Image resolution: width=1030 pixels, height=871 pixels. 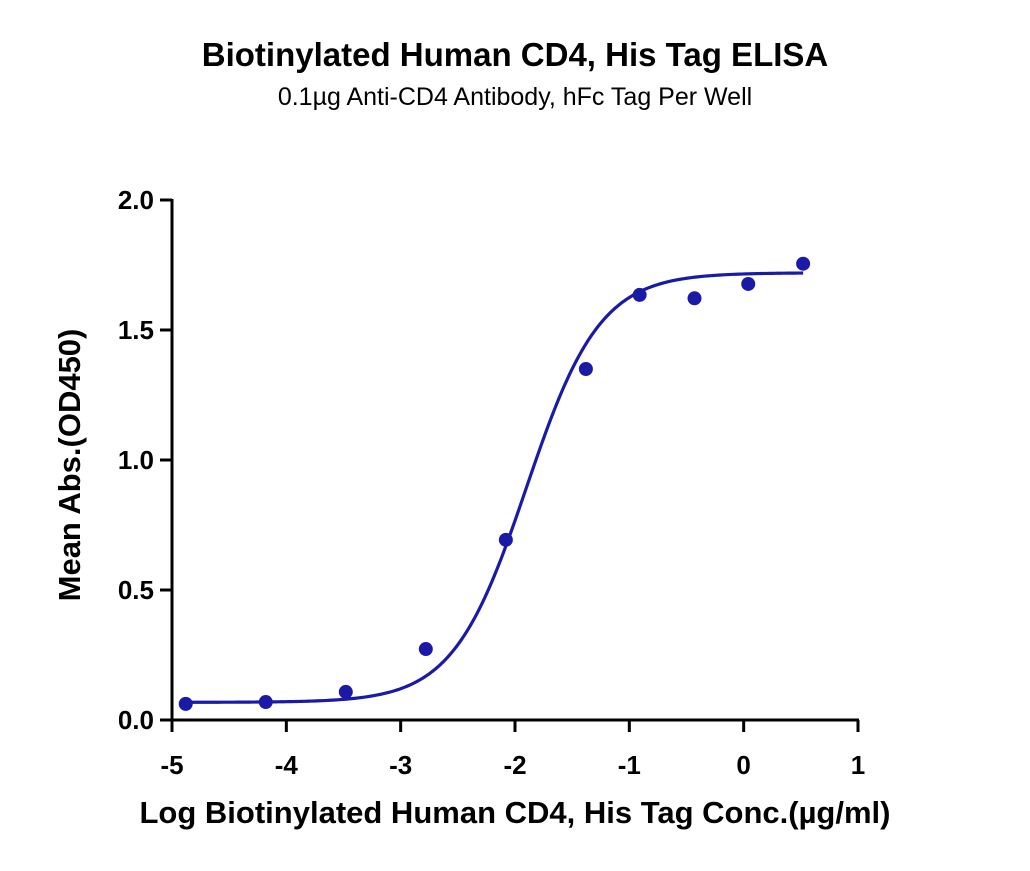 I want to click on y-tick-label: 1.5, so click(x=136, y=330).